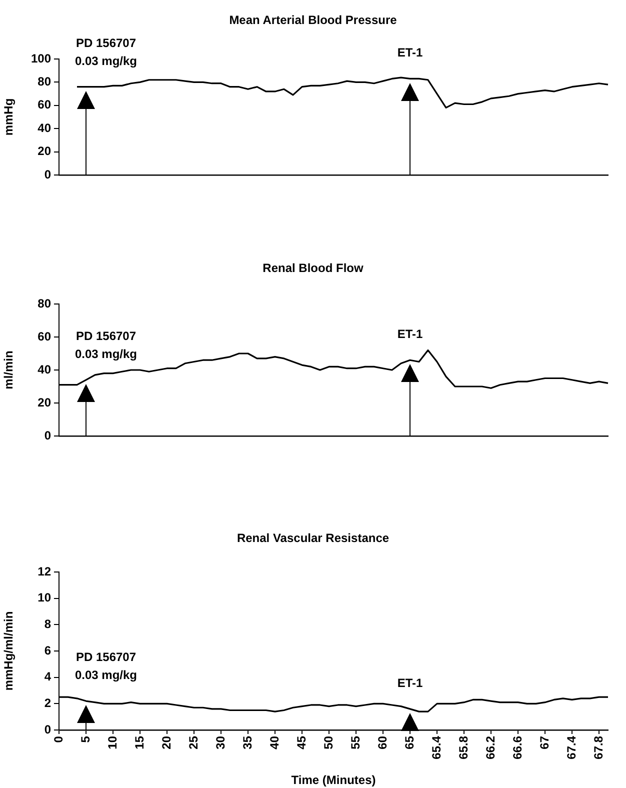  I want to click on y-tick-label: 6, so click(48, 650).